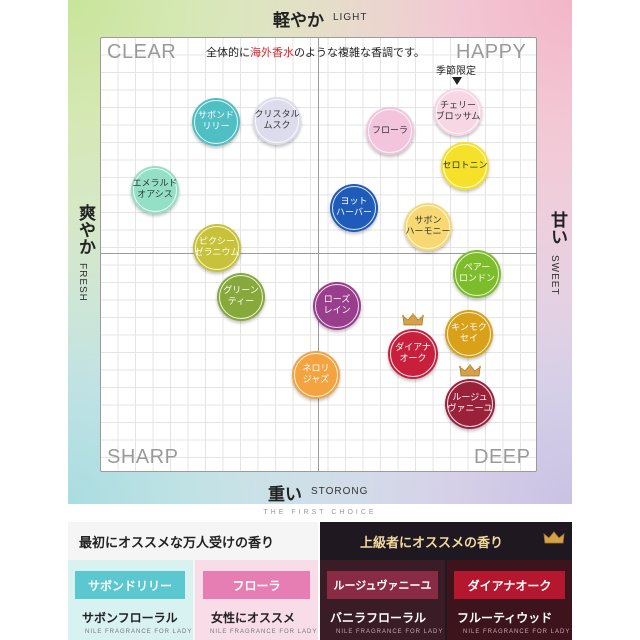  Describe the element at coordinates (557, 228) in the screenshot. I see `axis-right-label-jp: 甘い` at that location.